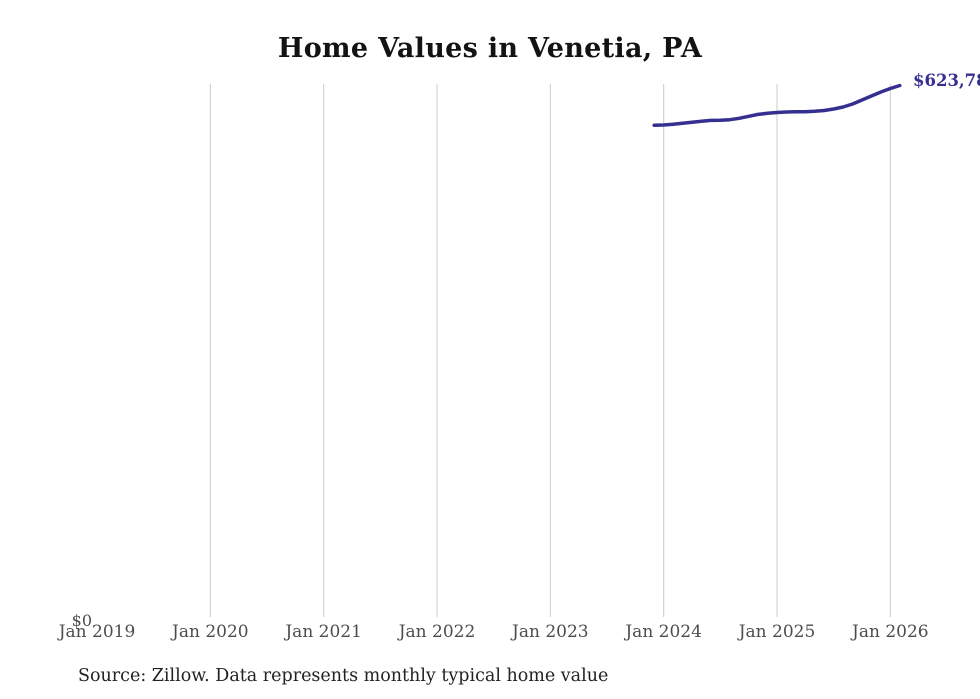 This screenshot has width=980, height=699. What do you see at coordinates (550, 632) in the screenshot?
I see `x-axis-label: Jan 2023` at bounding box center [550, 632].